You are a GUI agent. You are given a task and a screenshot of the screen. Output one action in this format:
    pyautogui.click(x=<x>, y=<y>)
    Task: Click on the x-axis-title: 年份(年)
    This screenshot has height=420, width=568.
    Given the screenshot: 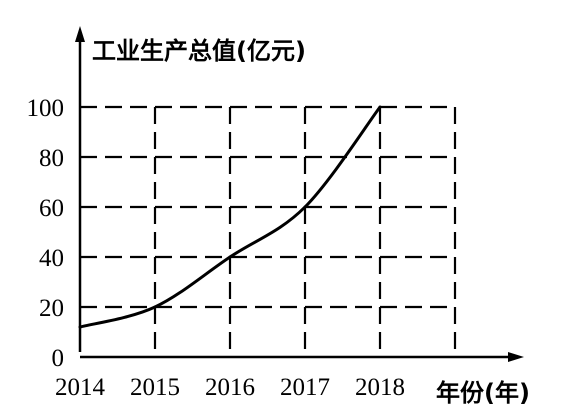 What is the action you would take?
    pyautogui.click(x=483, y=393)
    